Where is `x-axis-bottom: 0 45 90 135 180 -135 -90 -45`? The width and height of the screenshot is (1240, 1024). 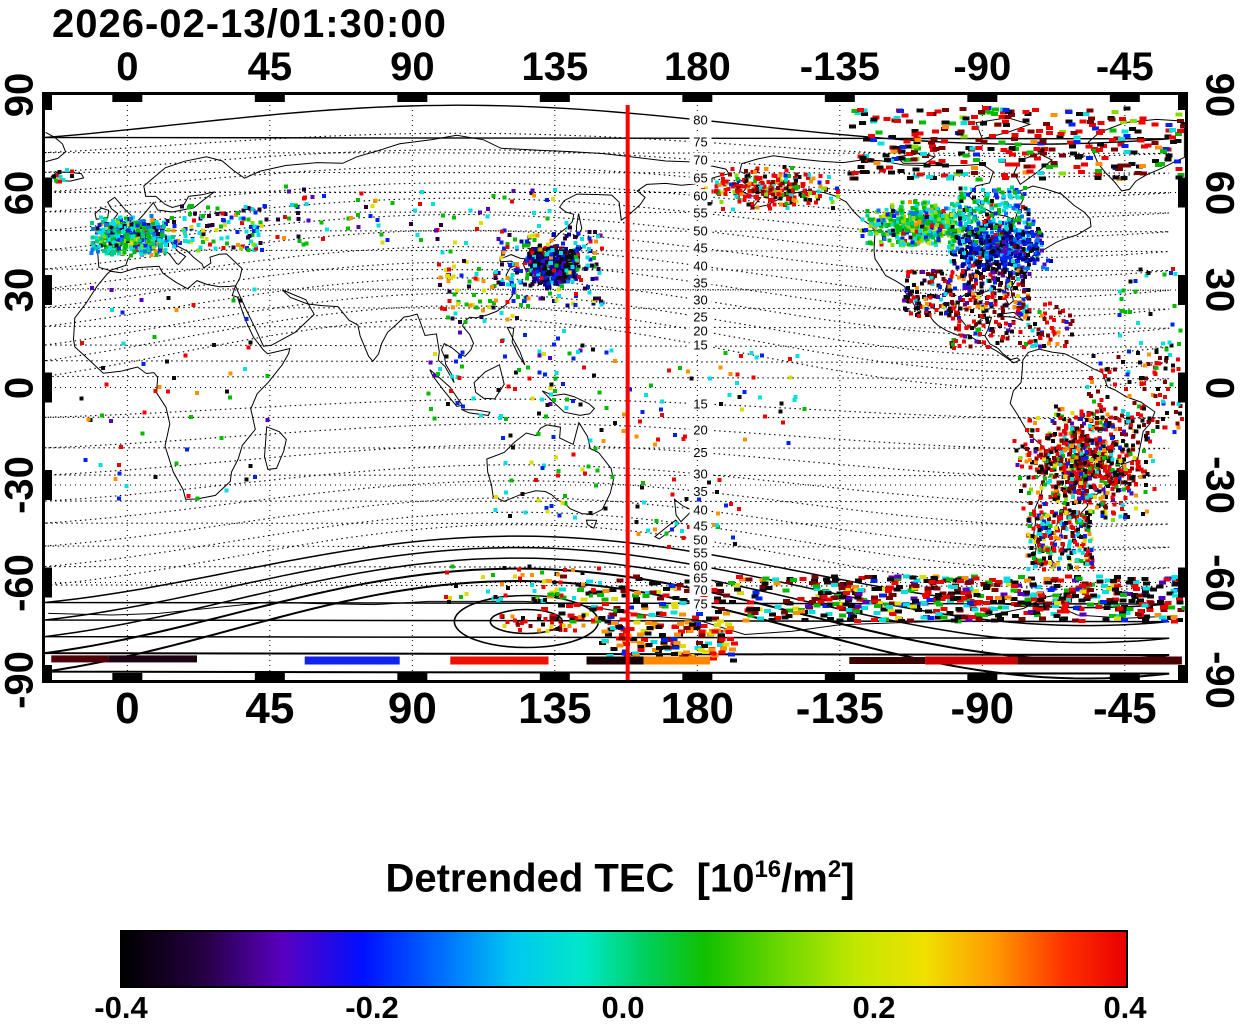 x-axis-bottom: 0 45 90 135 180 -135 -90 -45 is located at coordinates (620, 710).